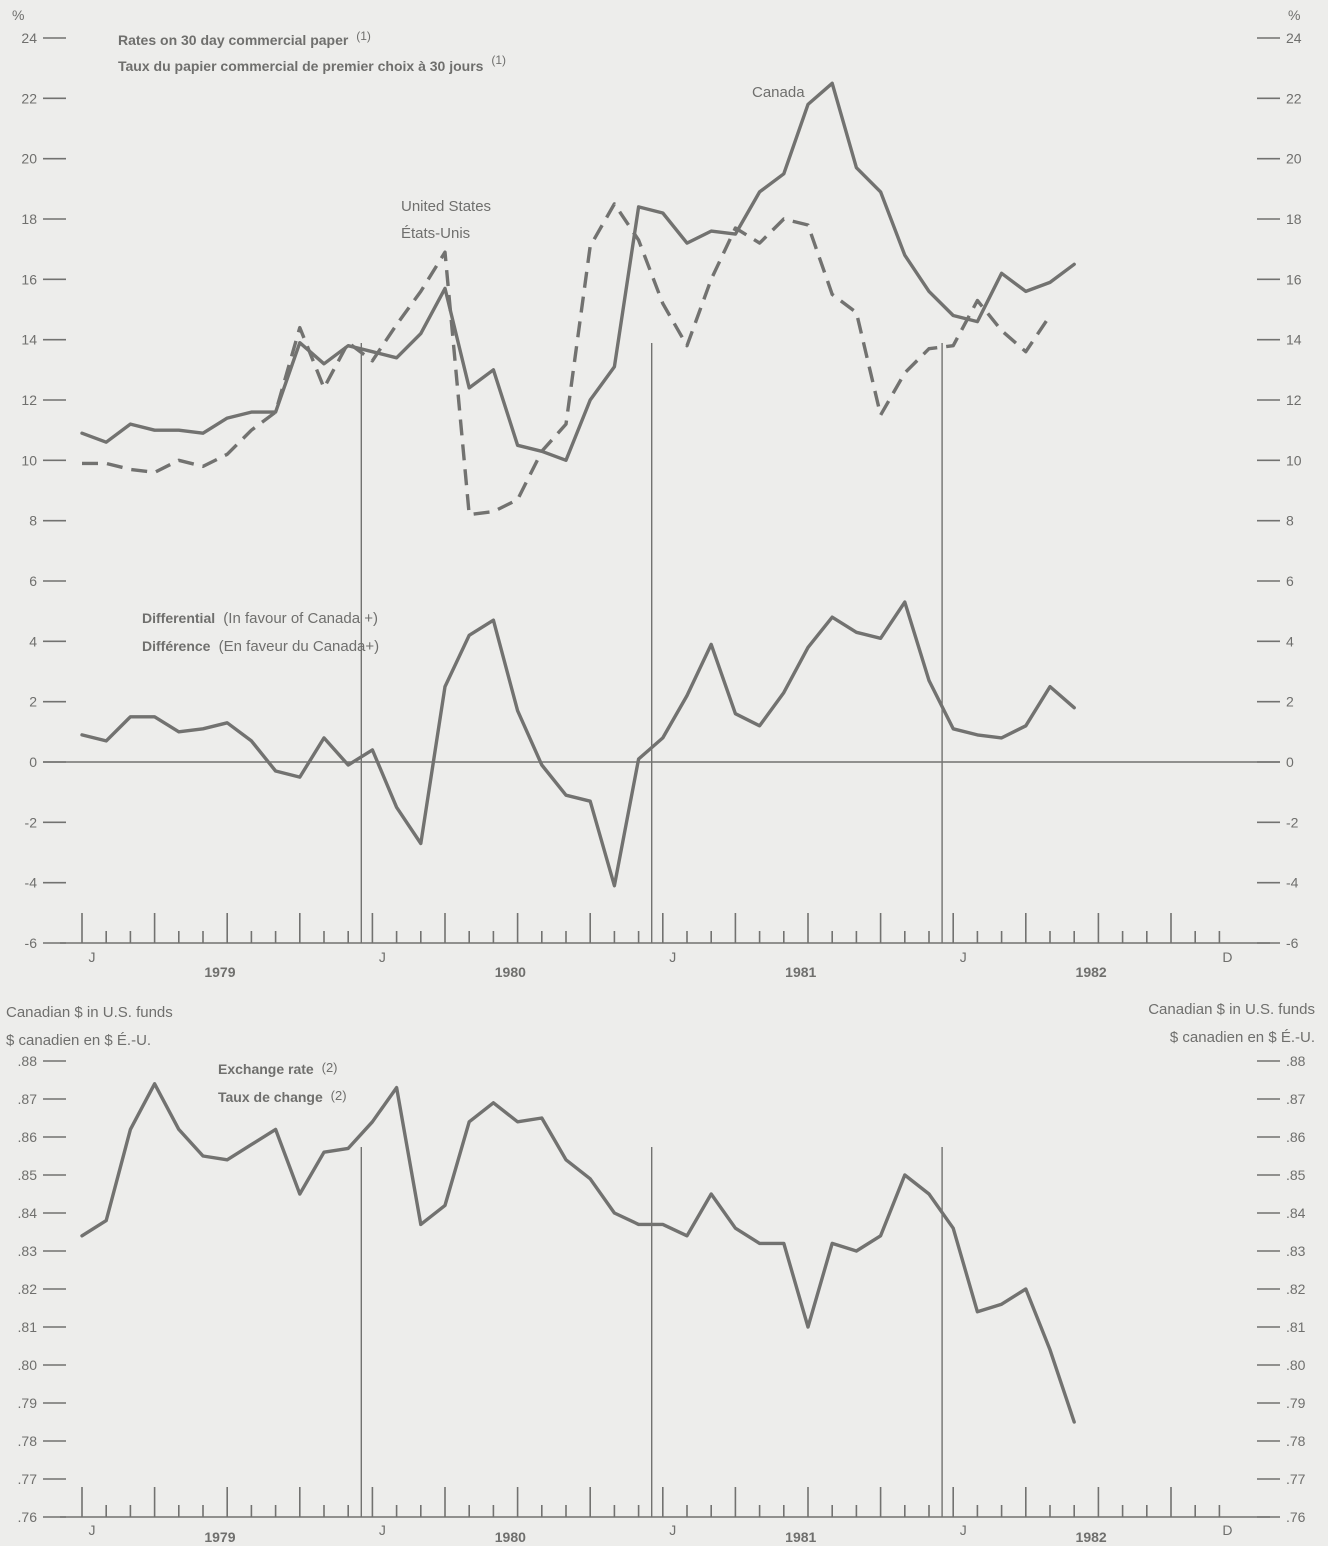 The height and width of the screenshot is (1546, 1328). Describe the element at coordinates (1290, 702) in the screenshot. I see `top-right-y-tick-label: 2` at that location.